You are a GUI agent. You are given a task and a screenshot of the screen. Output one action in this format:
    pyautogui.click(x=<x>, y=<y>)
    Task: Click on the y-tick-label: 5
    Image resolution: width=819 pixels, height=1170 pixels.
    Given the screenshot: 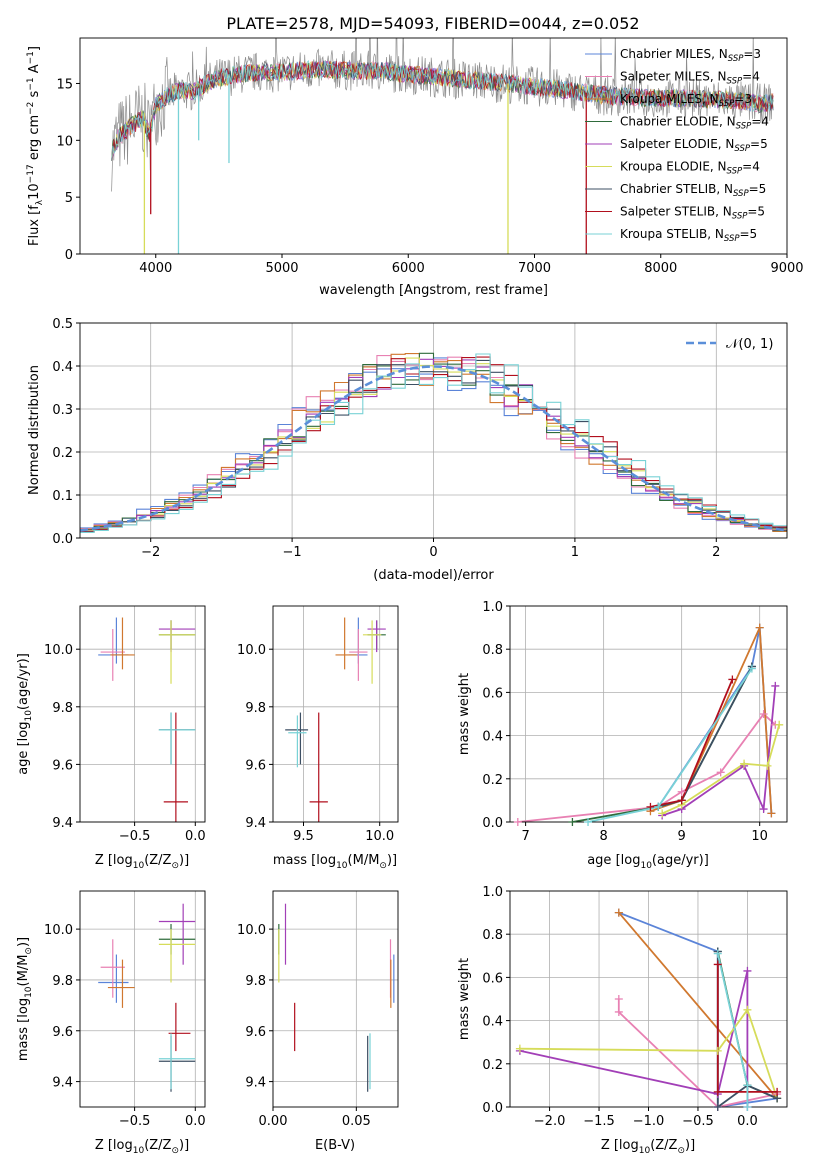 What is the action you would take?
    pyautogui.click(x=69, y=198)
    